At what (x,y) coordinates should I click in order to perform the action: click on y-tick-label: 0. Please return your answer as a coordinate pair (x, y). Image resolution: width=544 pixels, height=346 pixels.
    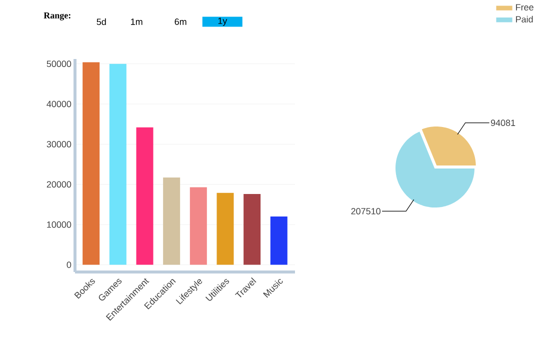
    Looking at the image, I should click on (69, 265).